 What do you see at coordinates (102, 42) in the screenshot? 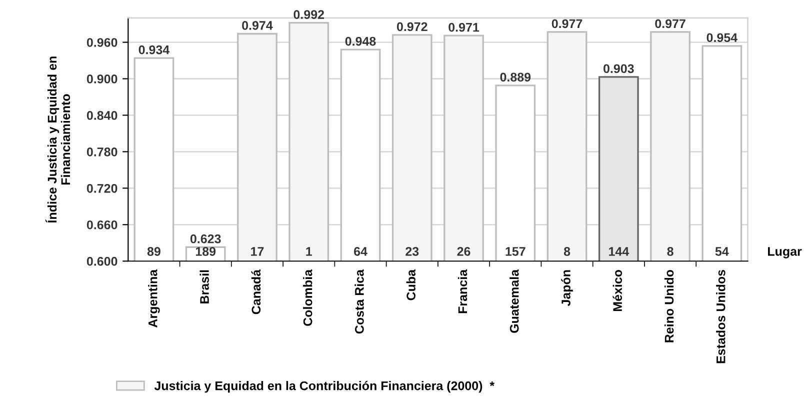
I see `y-tick-label: 0.960` at bounding box center [102, 42].